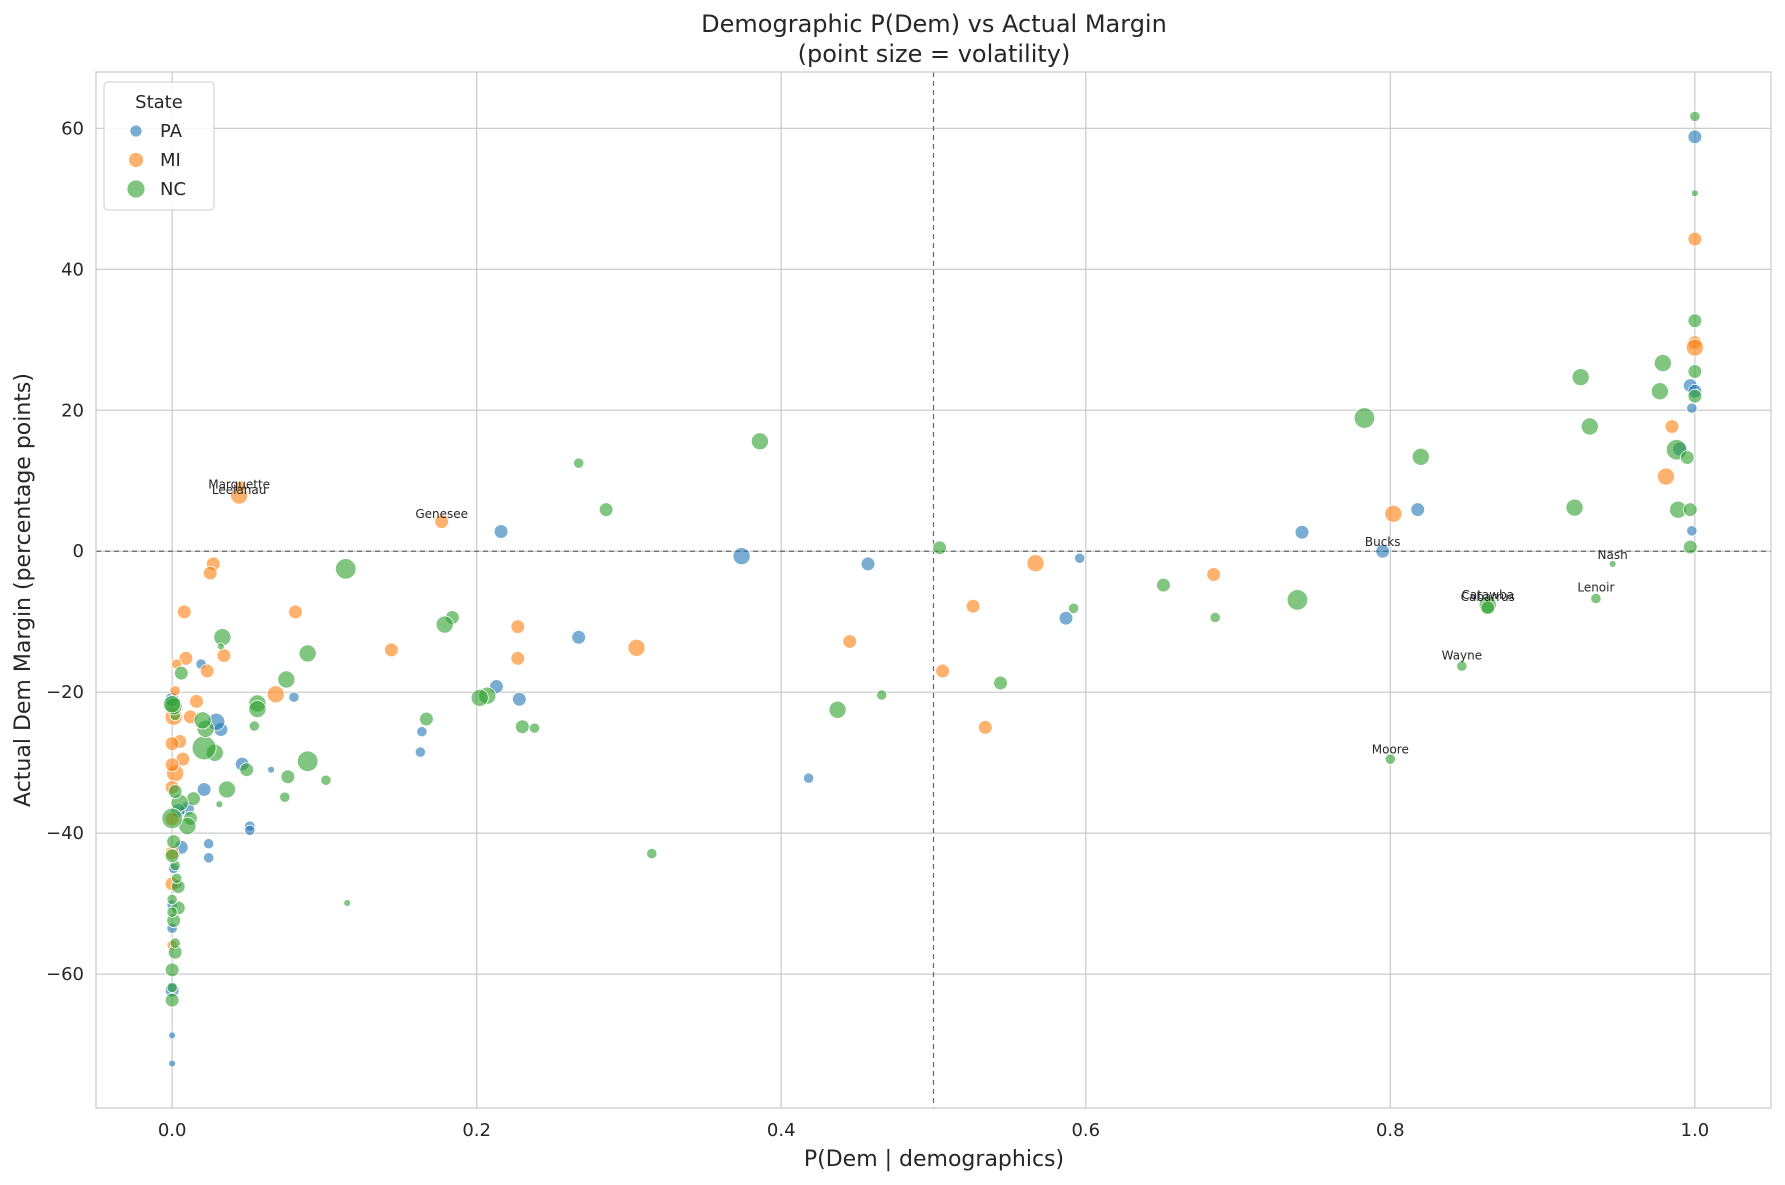 The height and width of the screenshot is (1185, 1785). What do you see at coordinates (476, 1130) in the screenshot?
I see `x-tick-label: 0.2` at bounding box center [476, 1130].